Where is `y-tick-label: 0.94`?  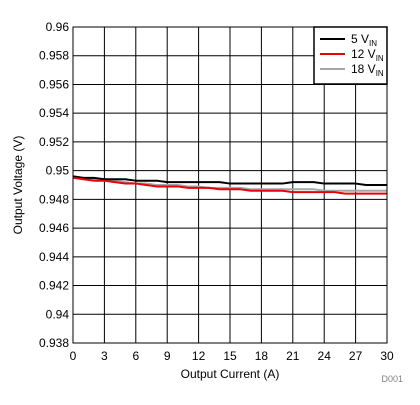
y-tick-label: 0.94 is located at coordinates (58, 314).